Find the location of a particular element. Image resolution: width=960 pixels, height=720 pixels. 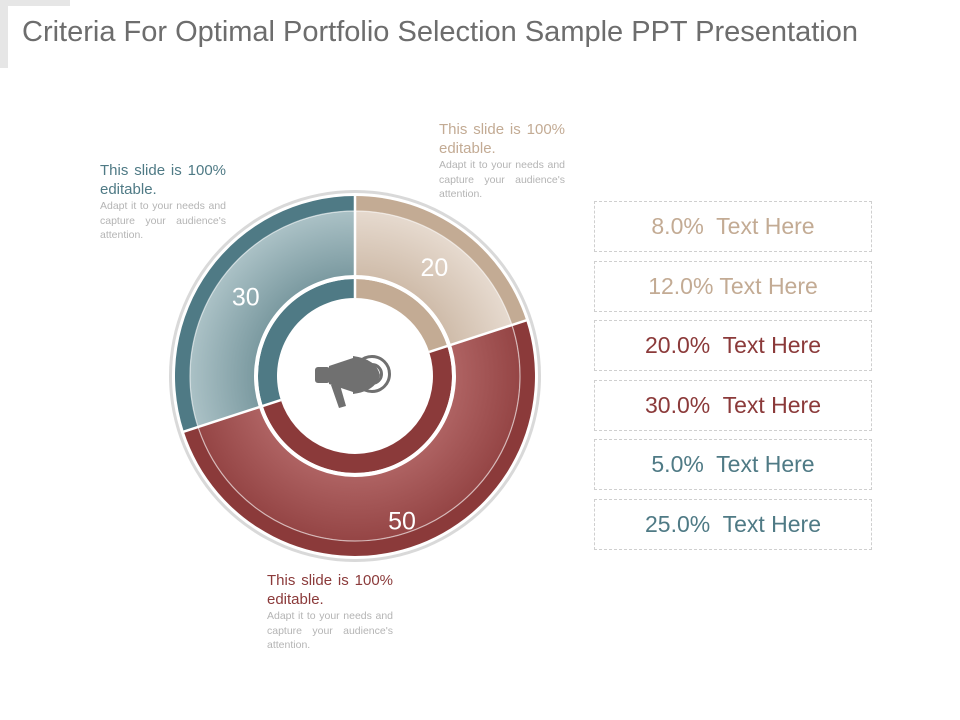

legend-item-text: 25.0% Text Here is located at coordinates (732, 523).